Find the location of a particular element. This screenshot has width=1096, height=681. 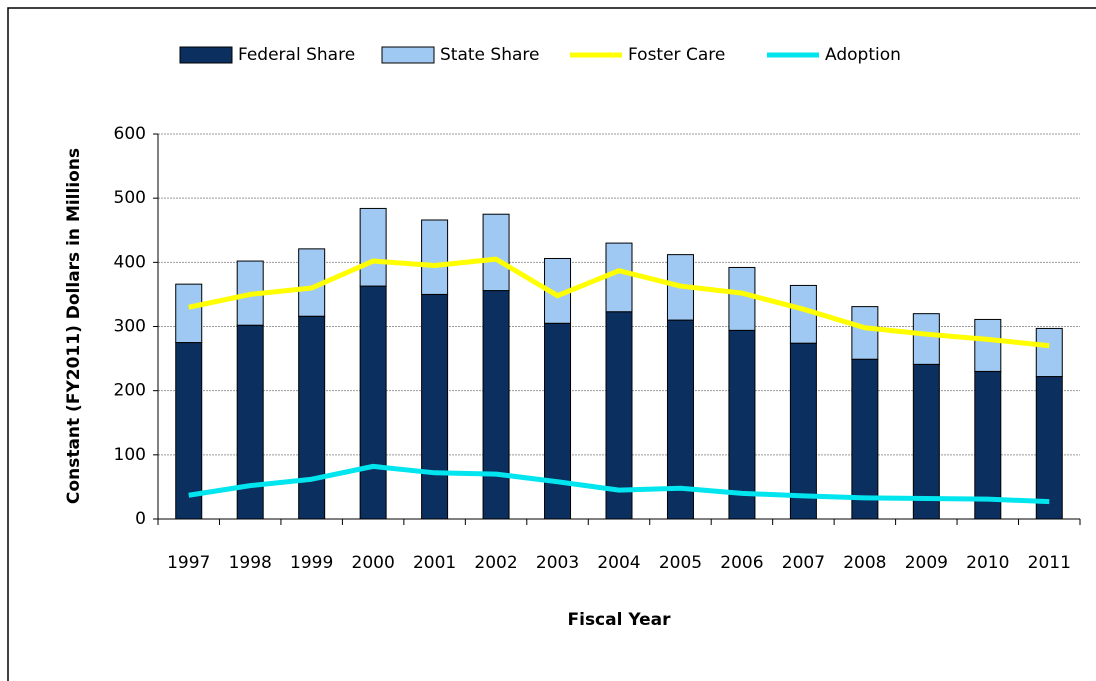

x-tick-label: 2003 is located at coordinates (557, 563).